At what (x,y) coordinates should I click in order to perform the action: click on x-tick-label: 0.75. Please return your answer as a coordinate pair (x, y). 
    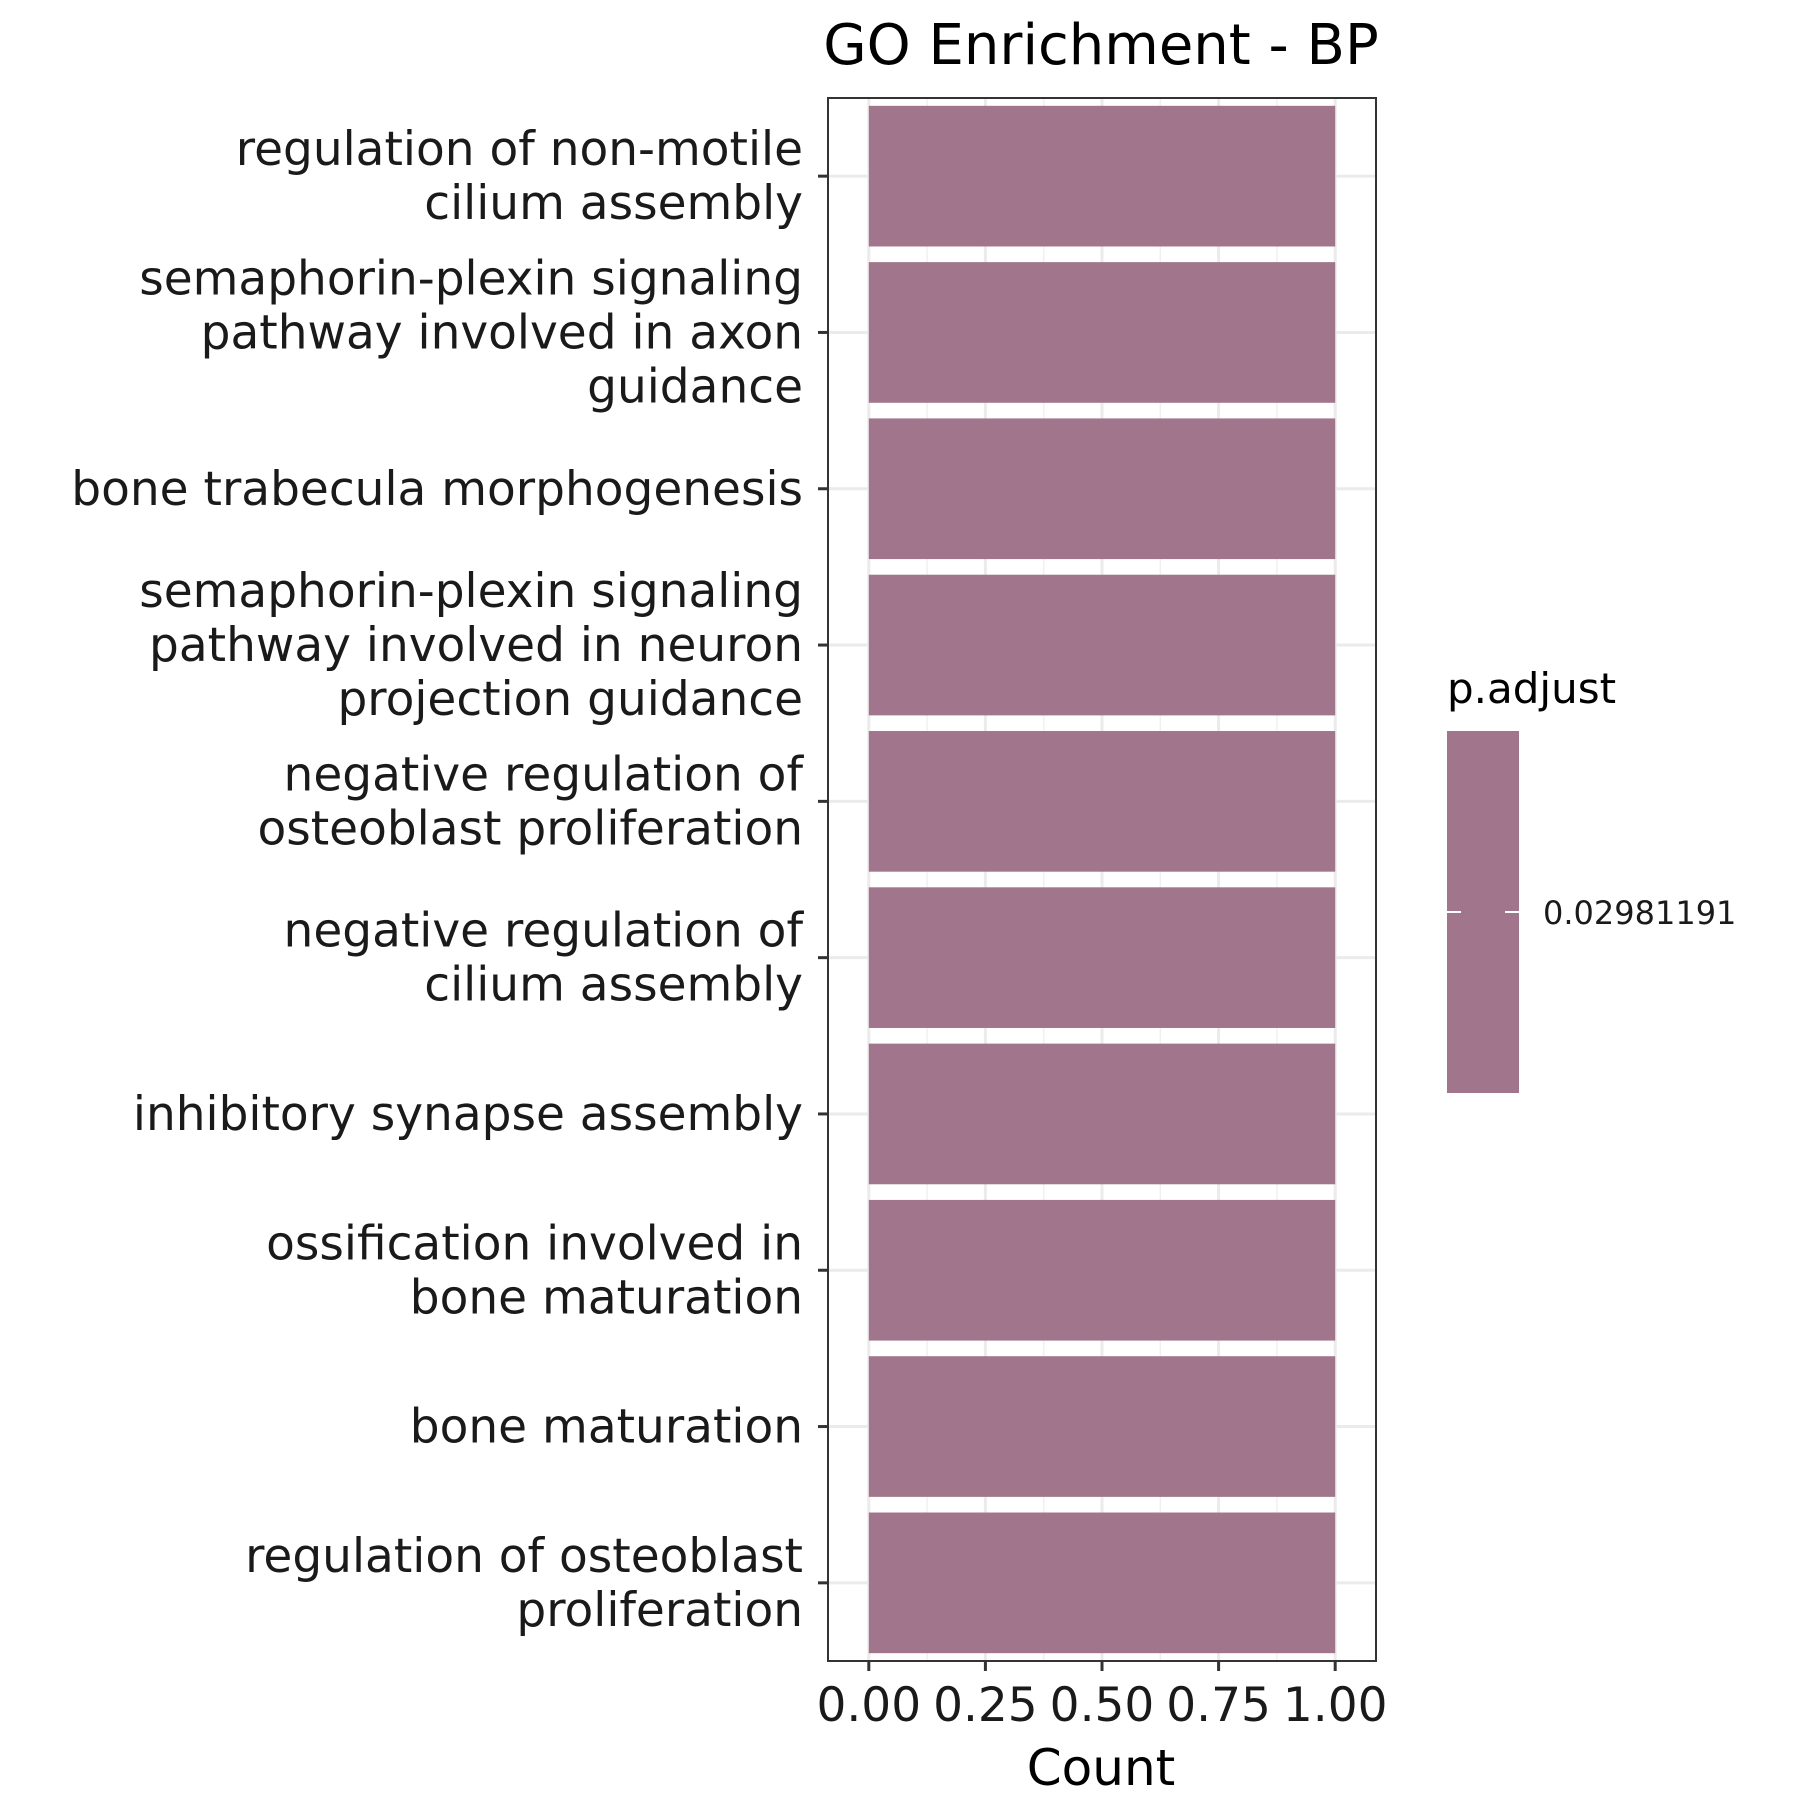
    Looking at the image, I should click on (1218, 1705).